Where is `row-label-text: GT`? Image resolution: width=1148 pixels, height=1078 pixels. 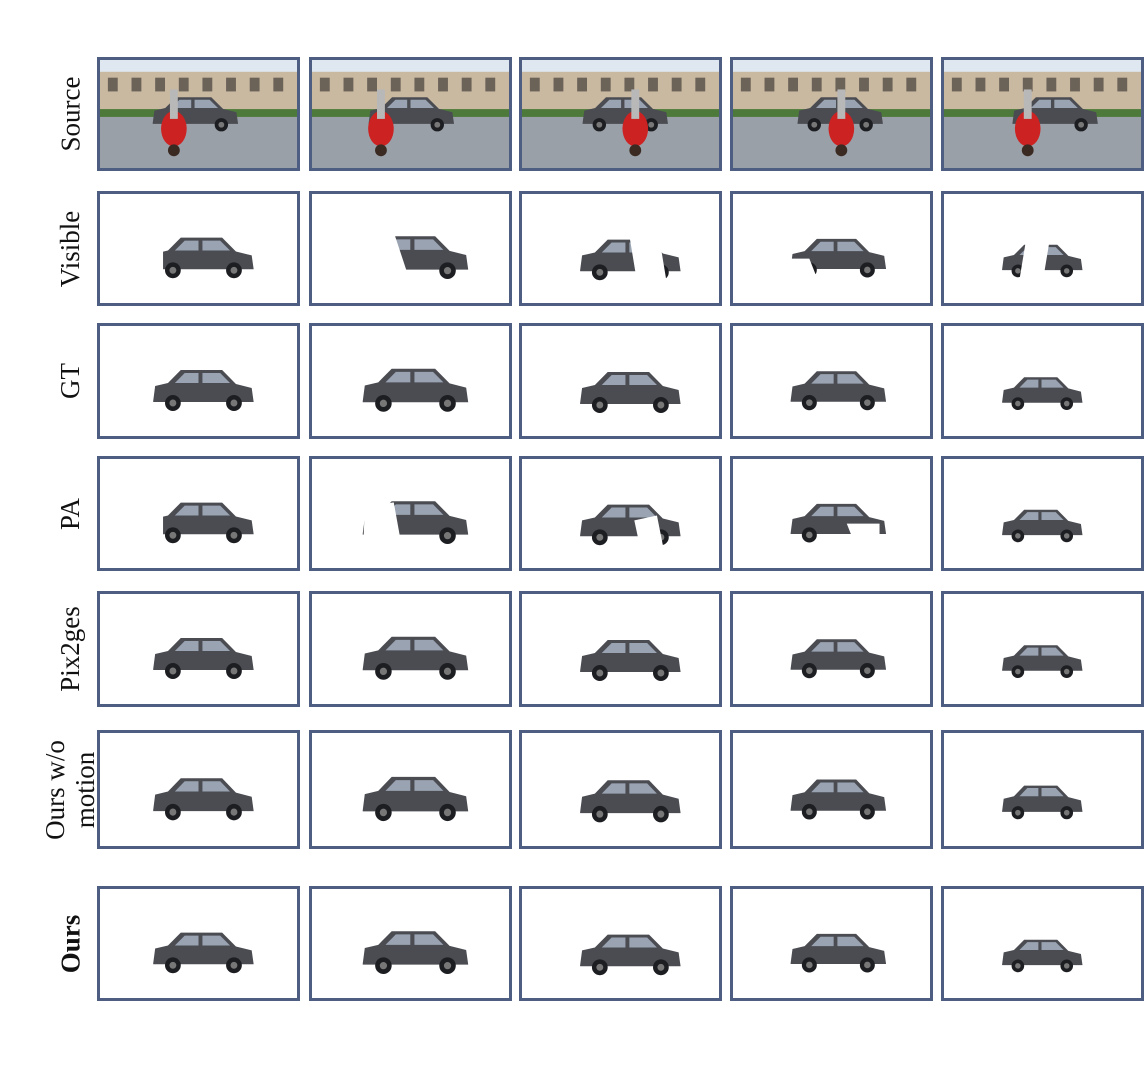
row-label-text: GT is located at coordinates (70, 381).